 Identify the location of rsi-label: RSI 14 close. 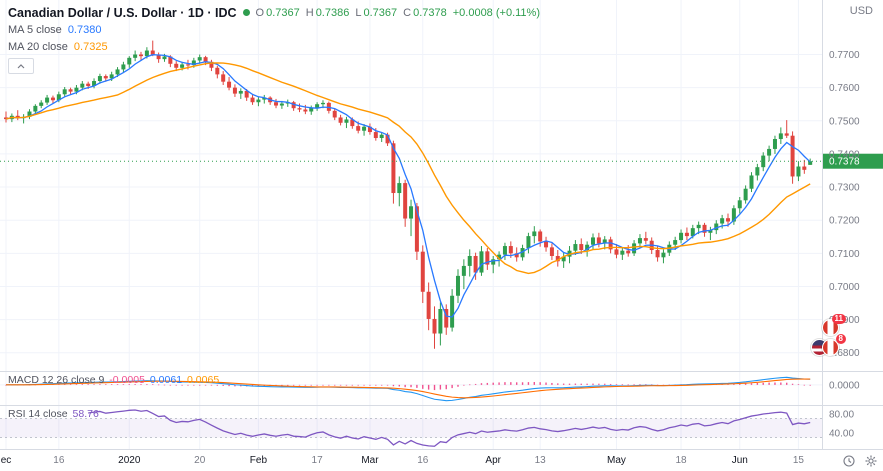
(38, 414).